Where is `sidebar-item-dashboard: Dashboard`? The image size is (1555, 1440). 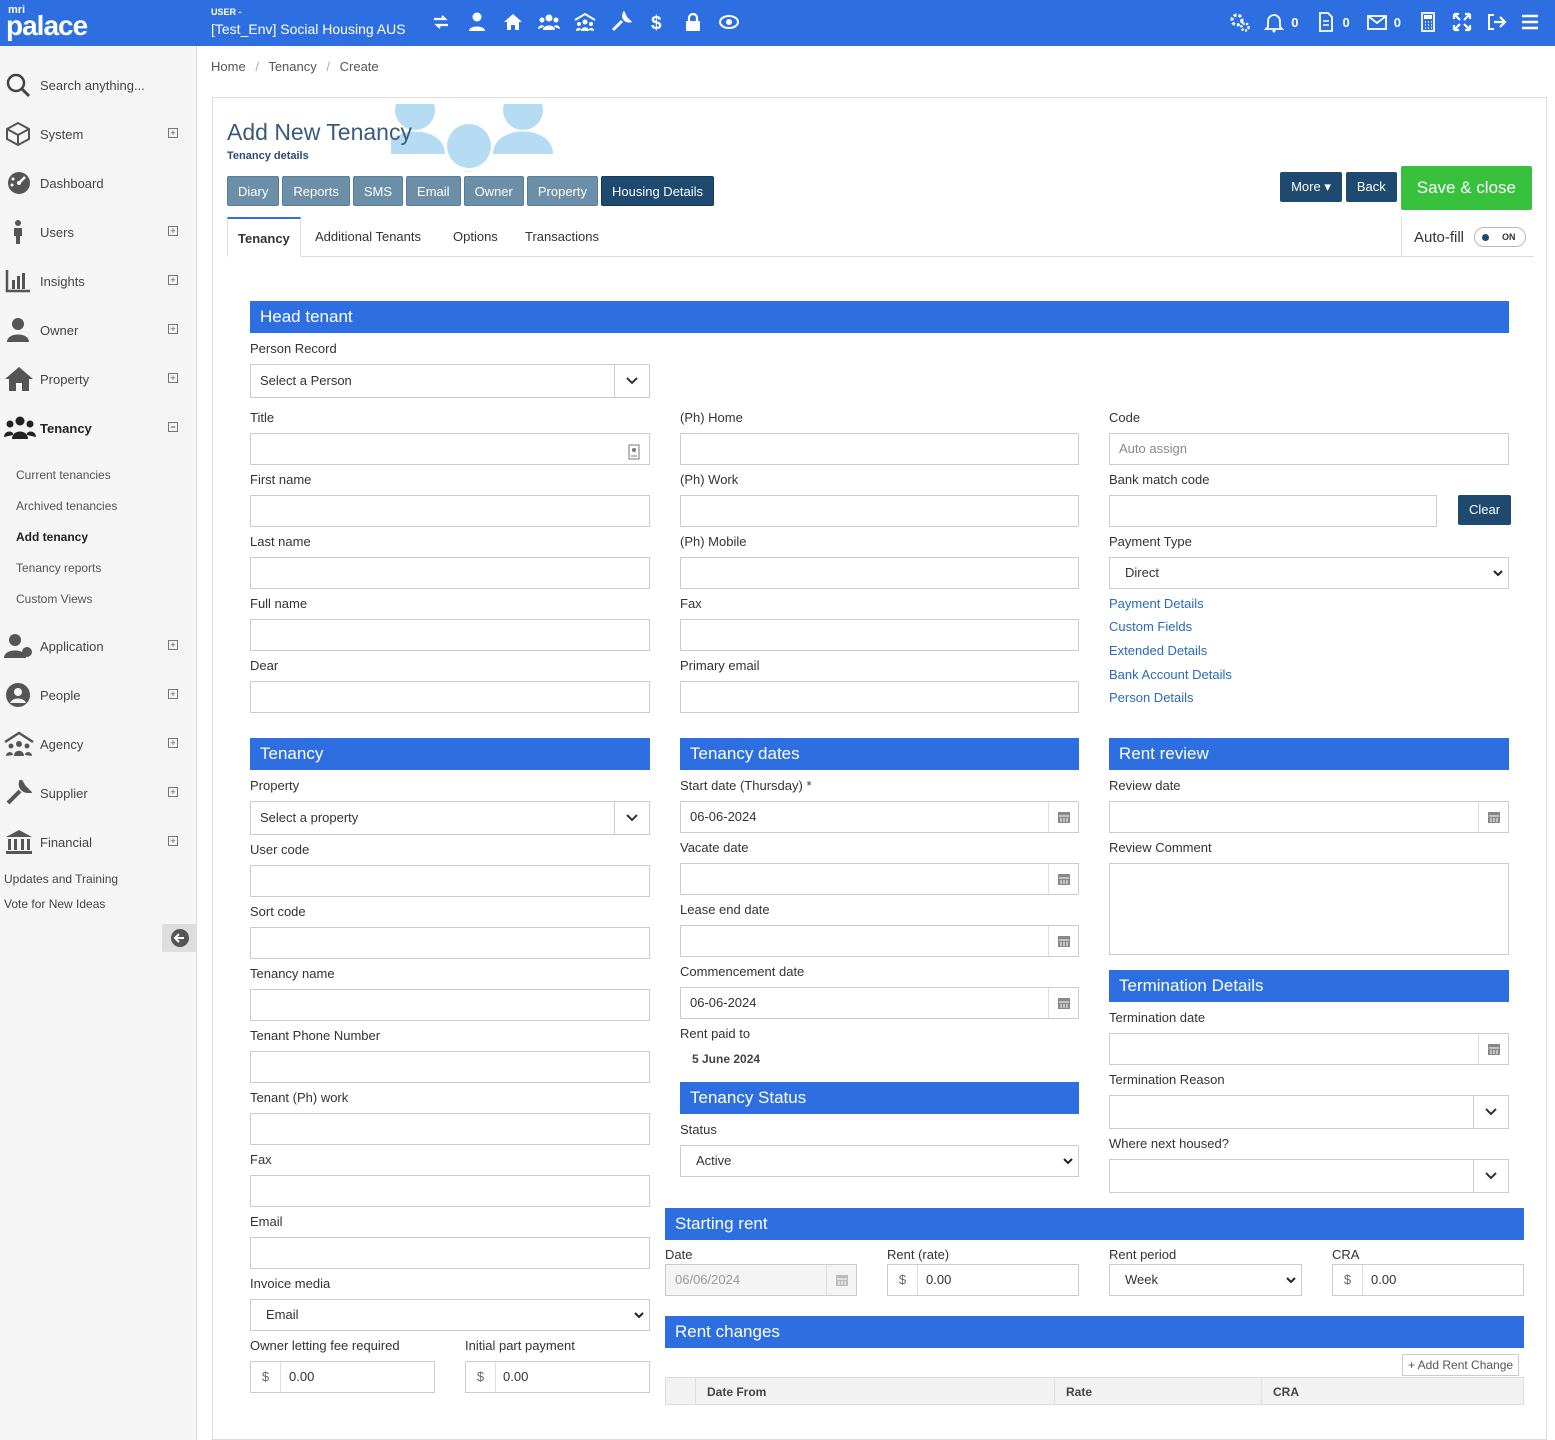 sidebar-item-dashboard: Dashboard is located at coordinates (94, 183).